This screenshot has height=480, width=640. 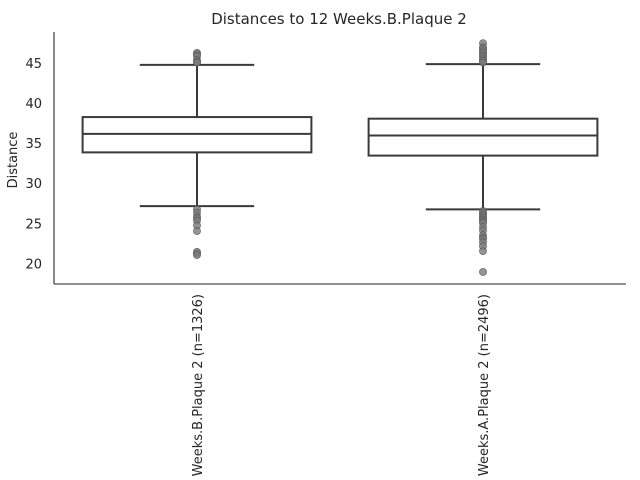 I want to click on y-tick-label: 25, so click(x=33, y=224).